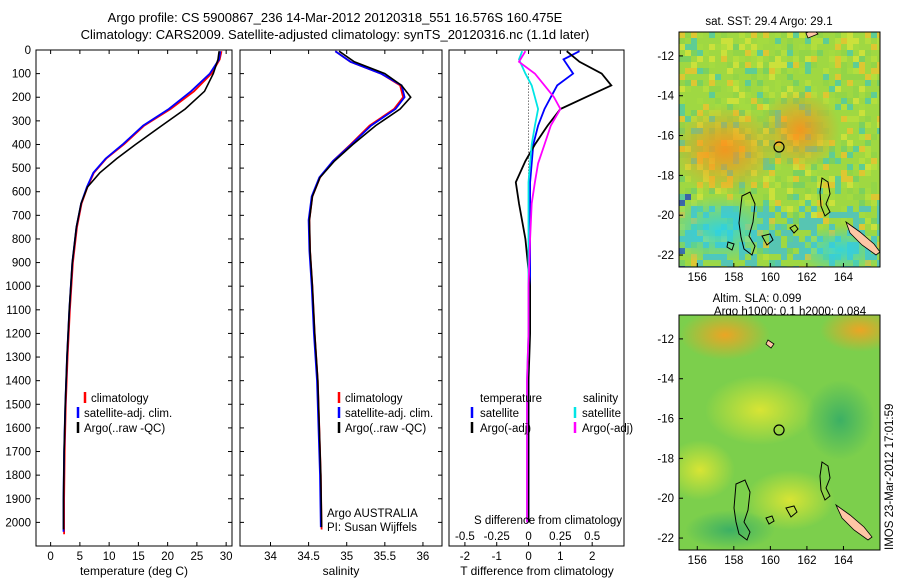  I want to click on legend-climatology: climatology, so click(374, 399).